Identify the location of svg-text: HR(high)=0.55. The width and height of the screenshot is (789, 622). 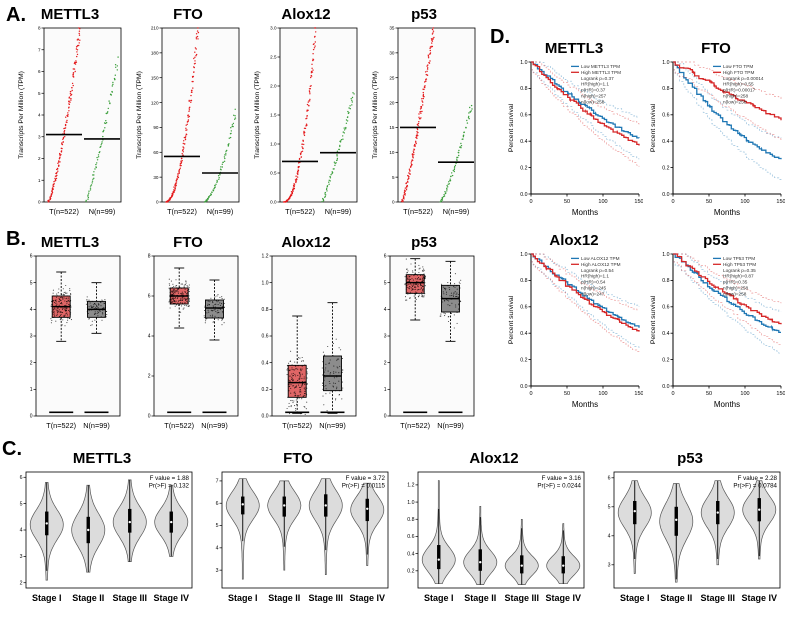
(738, 84).